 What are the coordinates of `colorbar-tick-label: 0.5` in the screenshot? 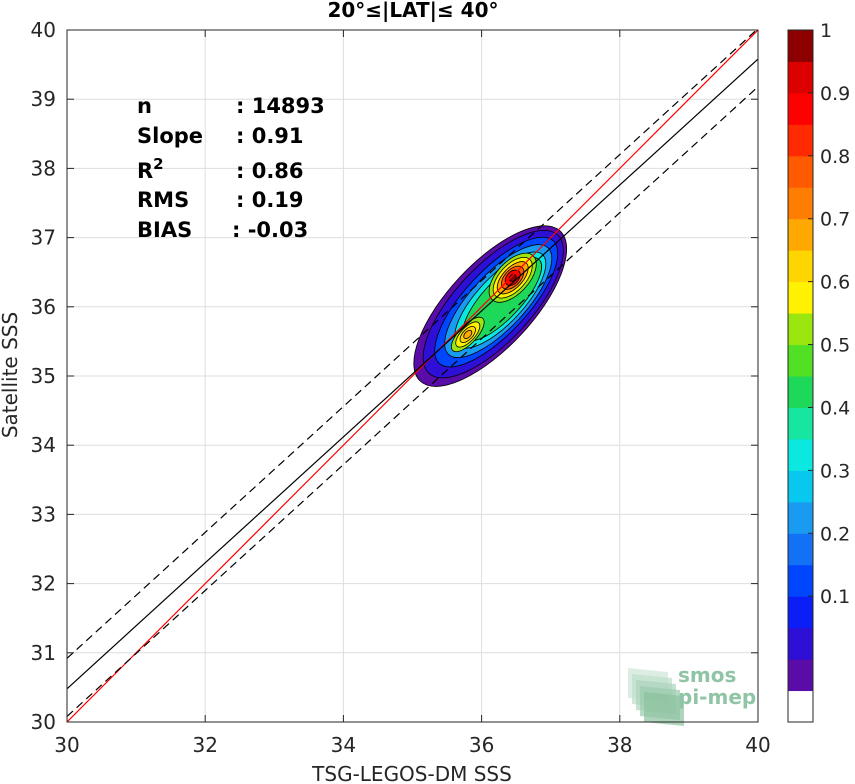 It's located at (835, 346).